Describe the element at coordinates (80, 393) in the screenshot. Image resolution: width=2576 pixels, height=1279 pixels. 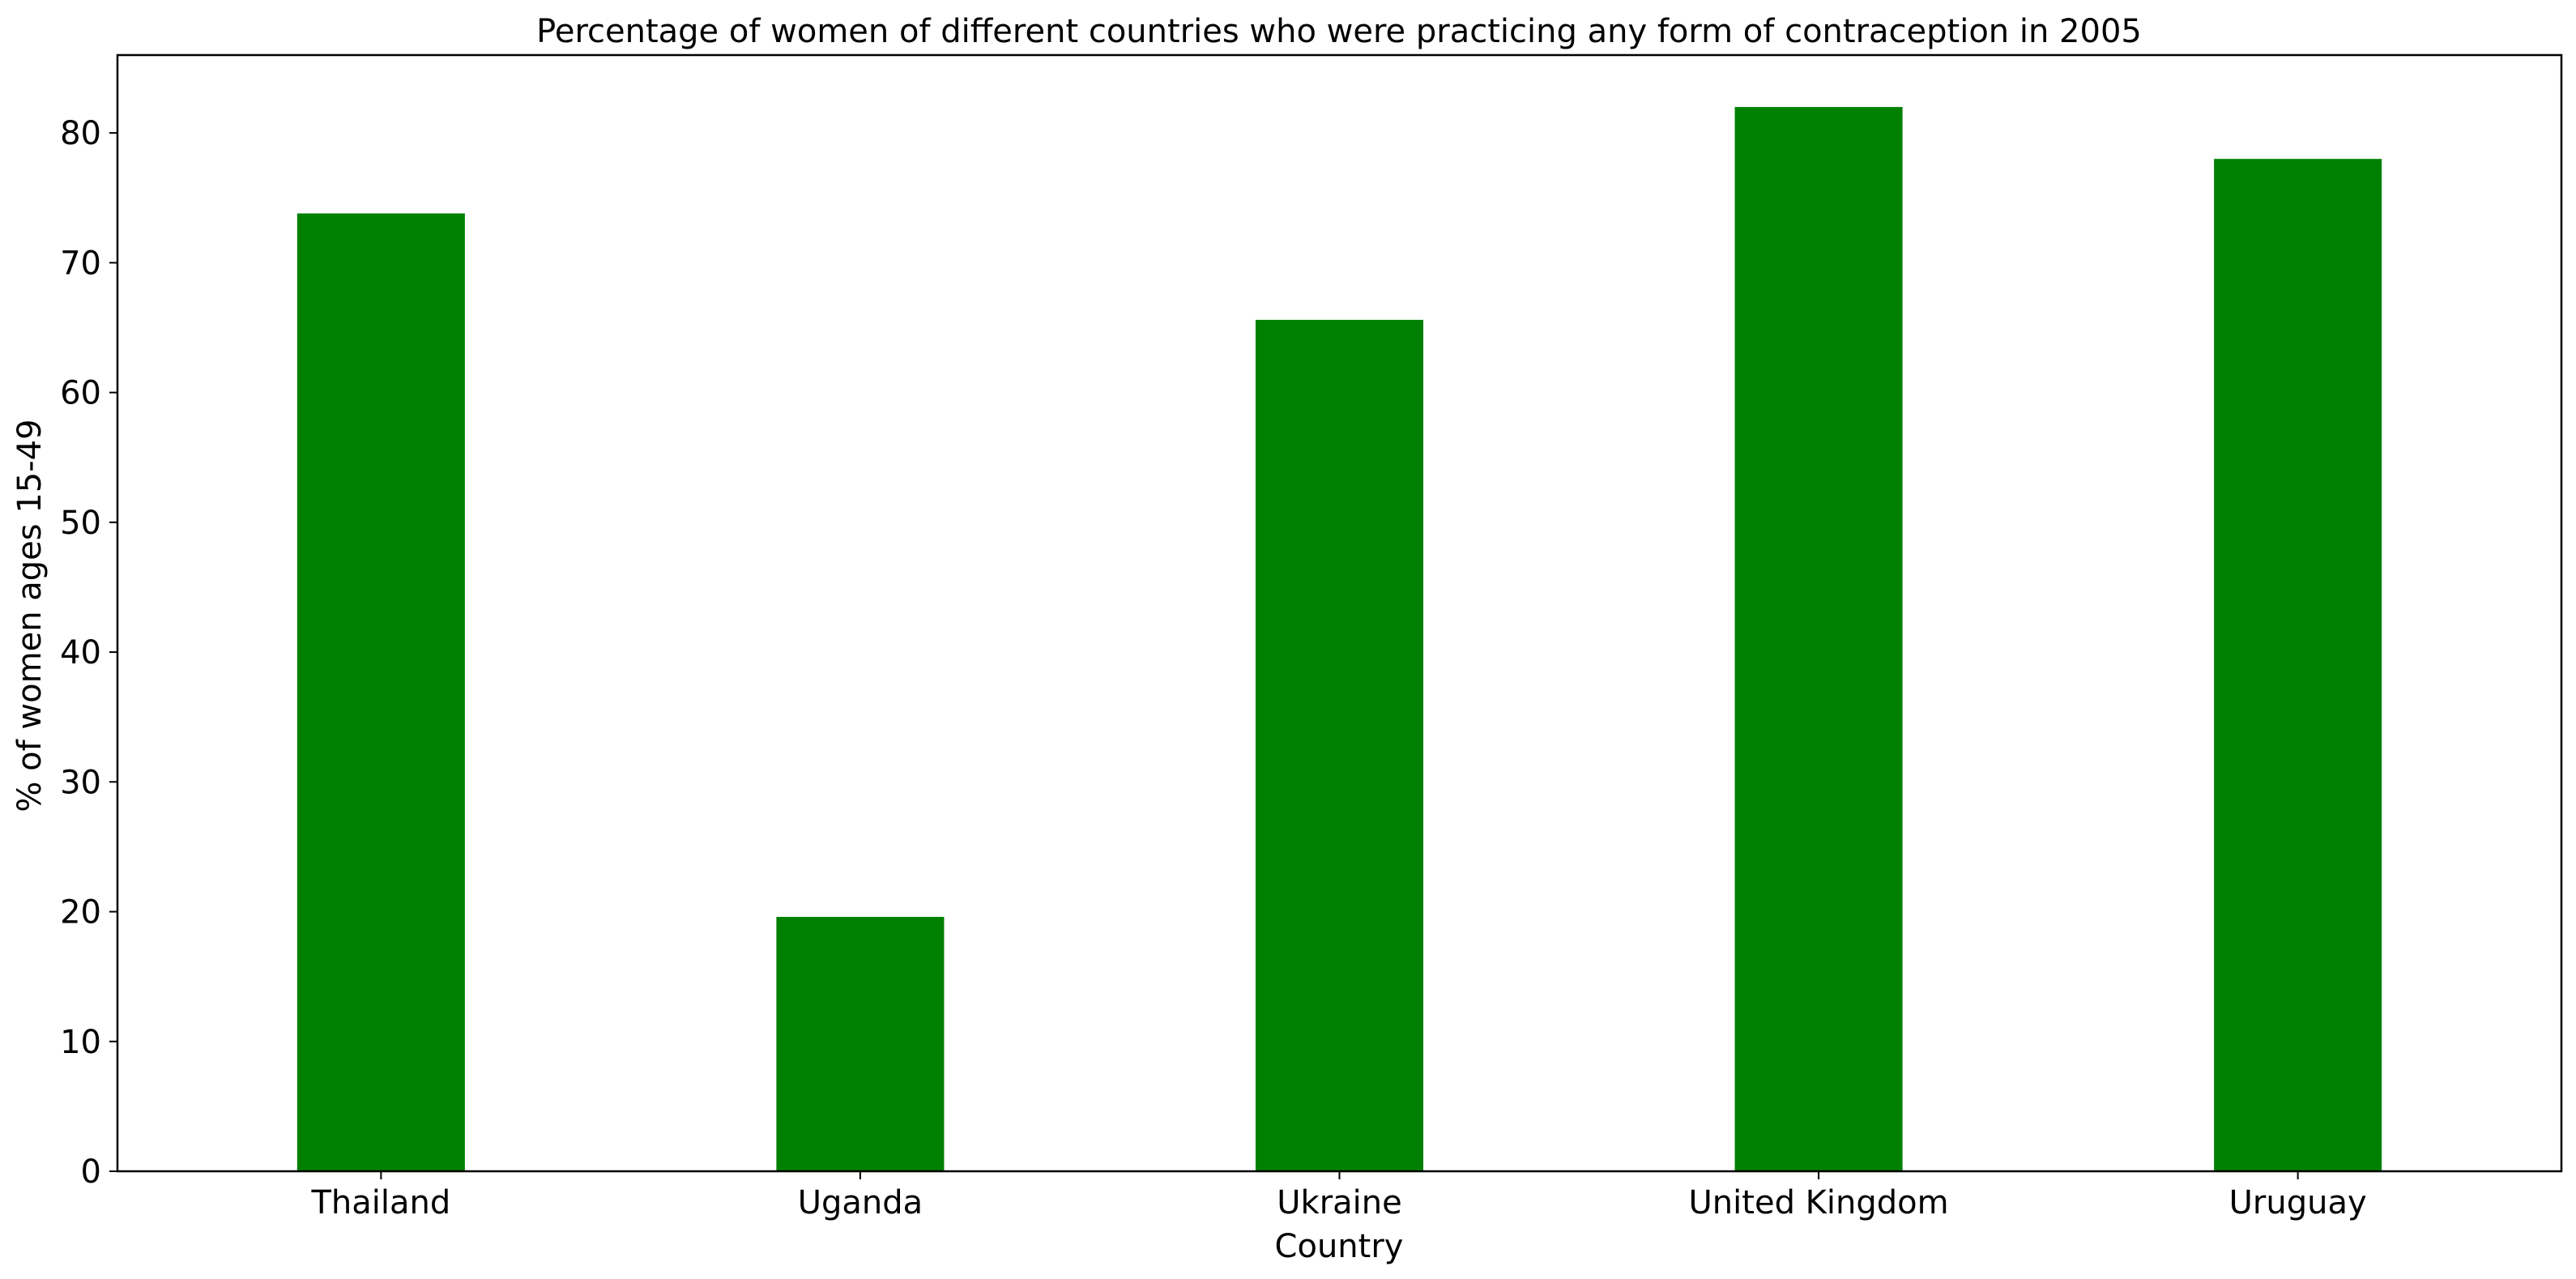
I see `y-tick-label: 60` at that location.